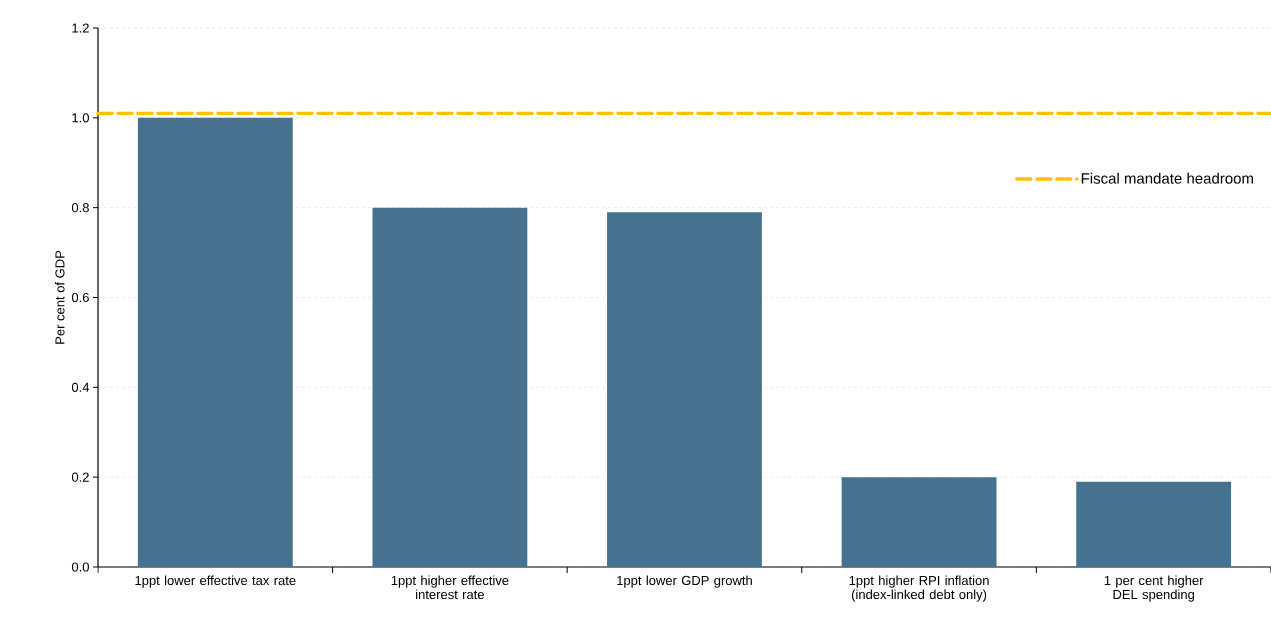 This screenshot has width=1271, height=631. What do you see at coordinates (1154, 588) in the screenshot?
I see `x-tick-label: 1 per cent higher DEL spending` at bounding box center [1154, 588].